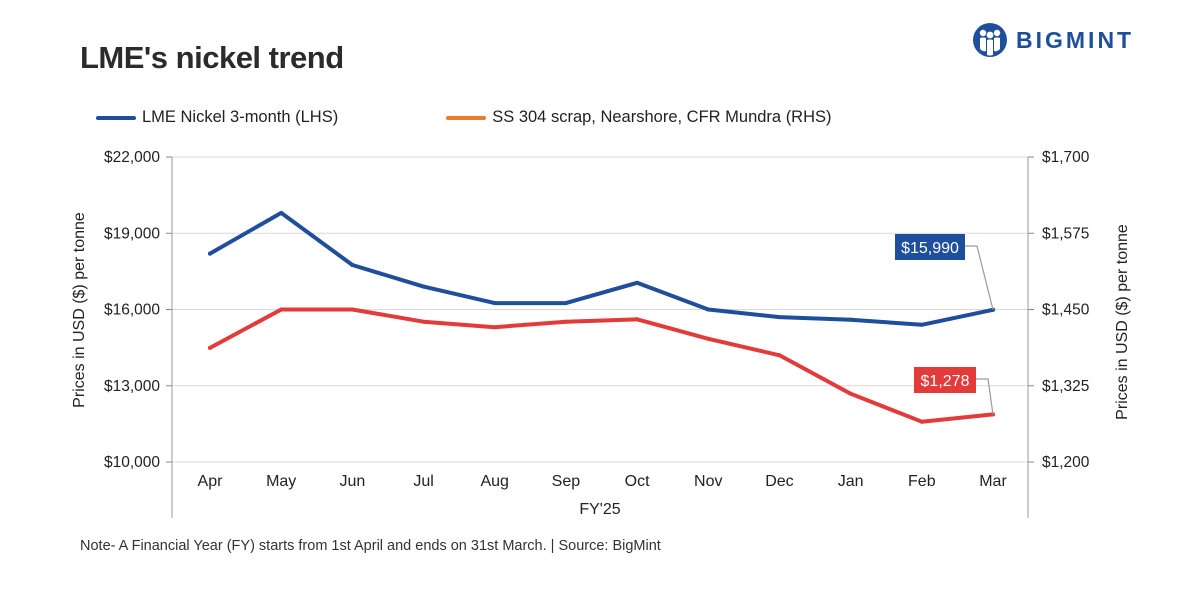  Describe the element at coordinates (990, 40) in the screenshot. I see `bigmint-people-logo-icon` at that location.